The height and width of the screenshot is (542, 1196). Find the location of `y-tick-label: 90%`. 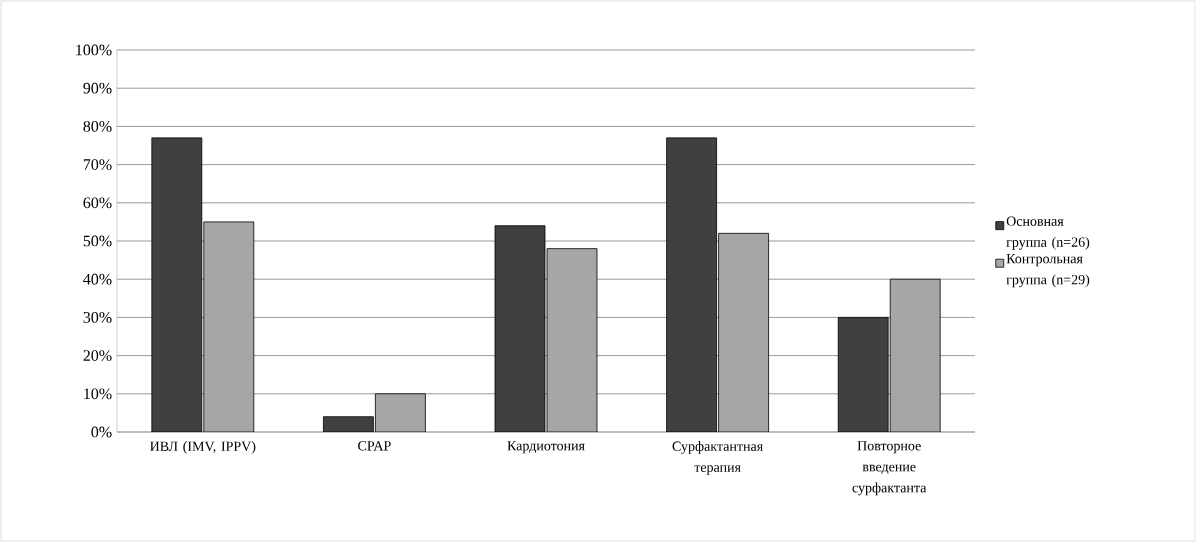

y-tick-label: 90% is located at coordinates (97, 88).